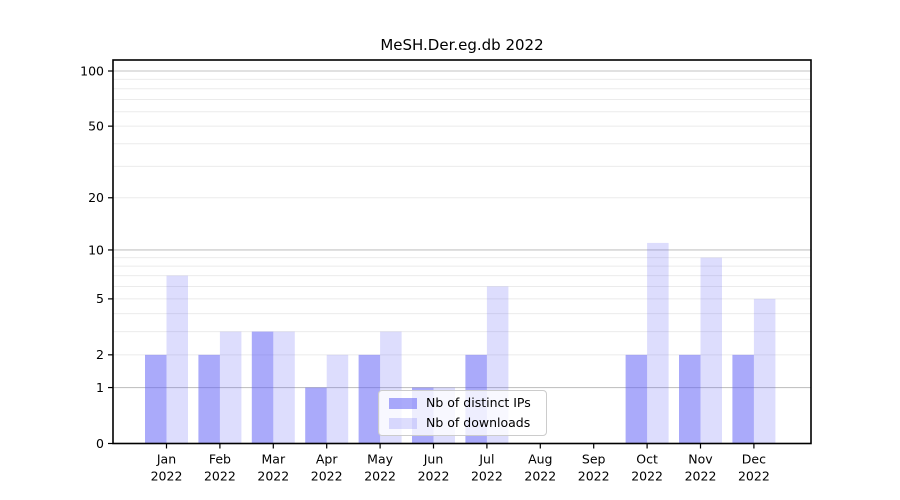 The width and height of the screenshot is (900, 500). I want to click on y-tick-label: 20, so click(96, 197).